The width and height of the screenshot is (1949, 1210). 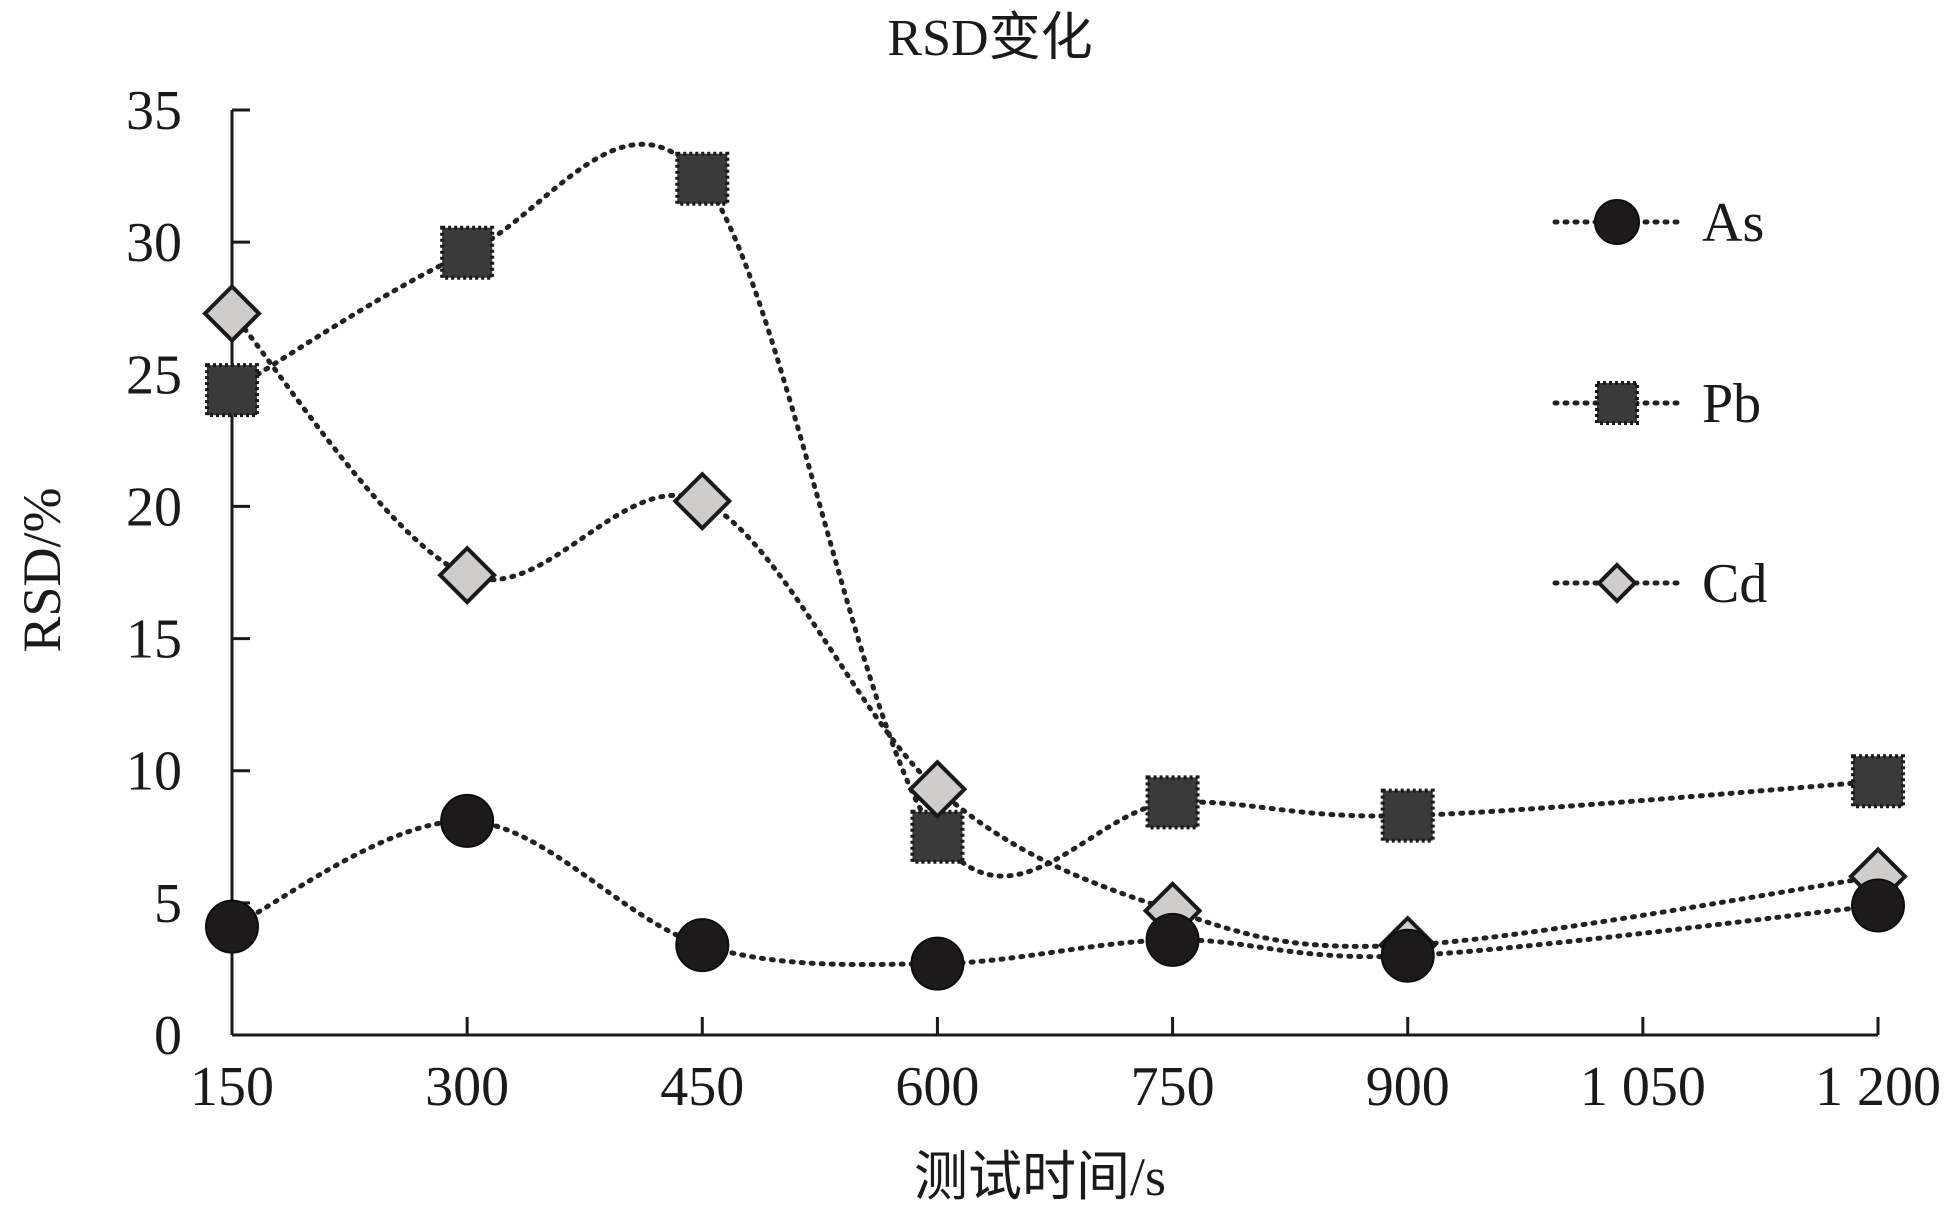 What do you see at coordinates (1878, 1087) in the screenshot?
I see `x-tick-label: 1 200` at bounding box center [1878, 1087].